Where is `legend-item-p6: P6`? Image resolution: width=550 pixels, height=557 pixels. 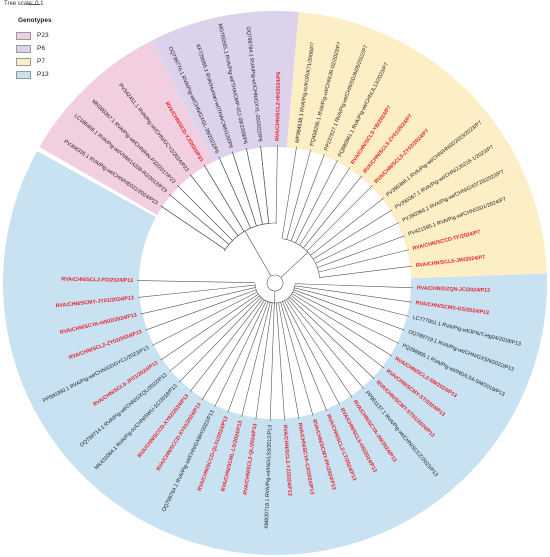
legend-item-p6: P6 is located at coordinates (34, 48).